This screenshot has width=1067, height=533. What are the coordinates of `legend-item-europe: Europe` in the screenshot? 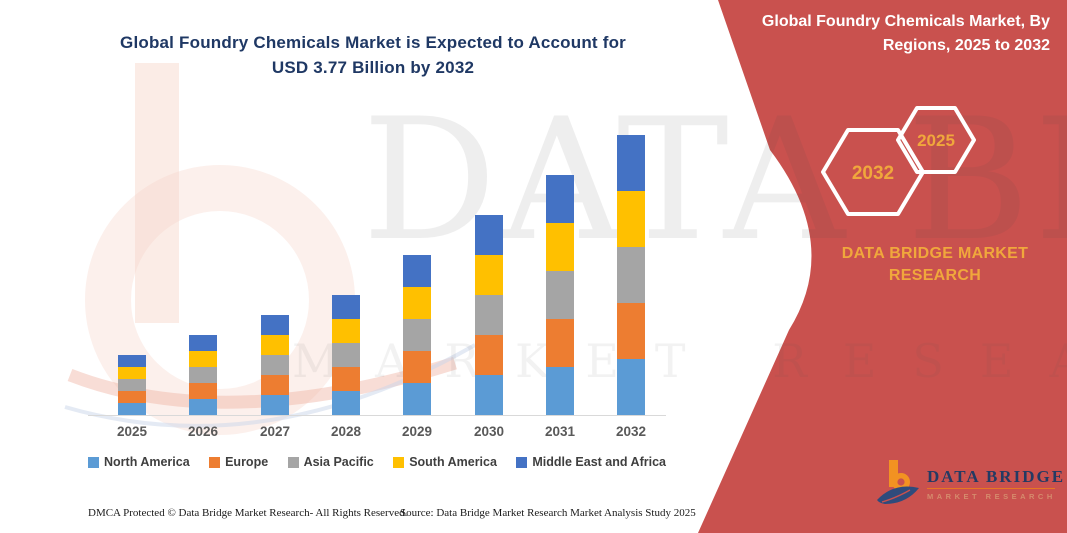 It's located at (238, 462).